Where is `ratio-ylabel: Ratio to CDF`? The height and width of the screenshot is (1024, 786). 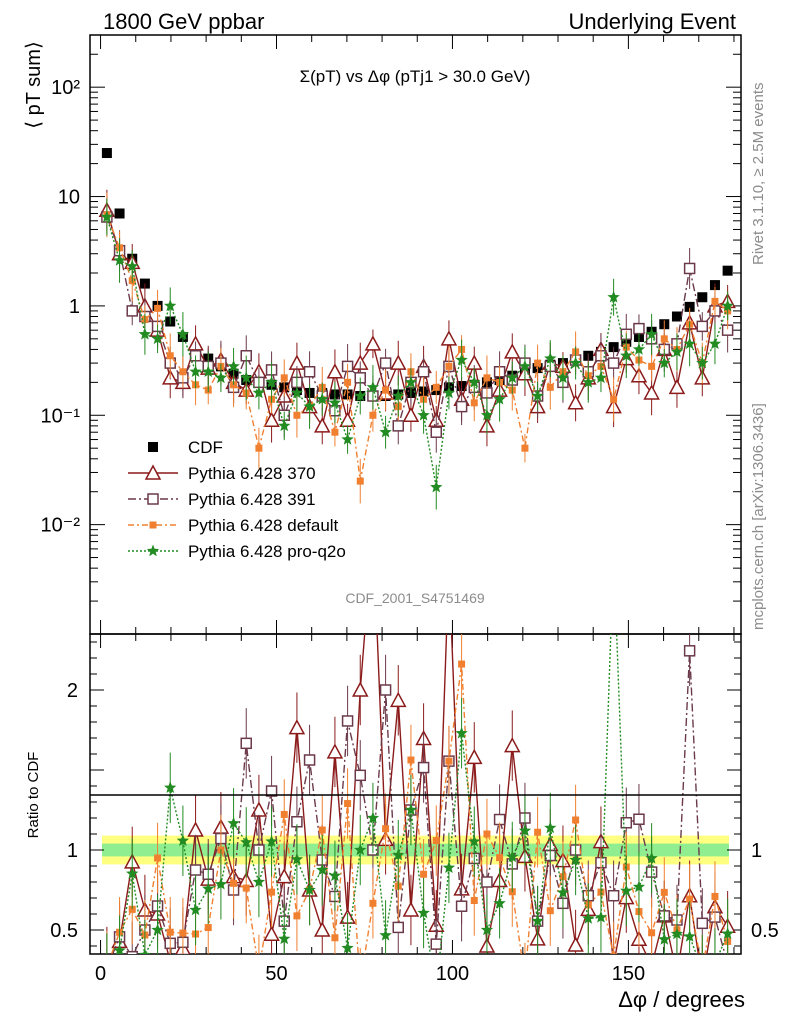
ratio-ylabel: Ratio to CDF is located at coordinates (33, 795).